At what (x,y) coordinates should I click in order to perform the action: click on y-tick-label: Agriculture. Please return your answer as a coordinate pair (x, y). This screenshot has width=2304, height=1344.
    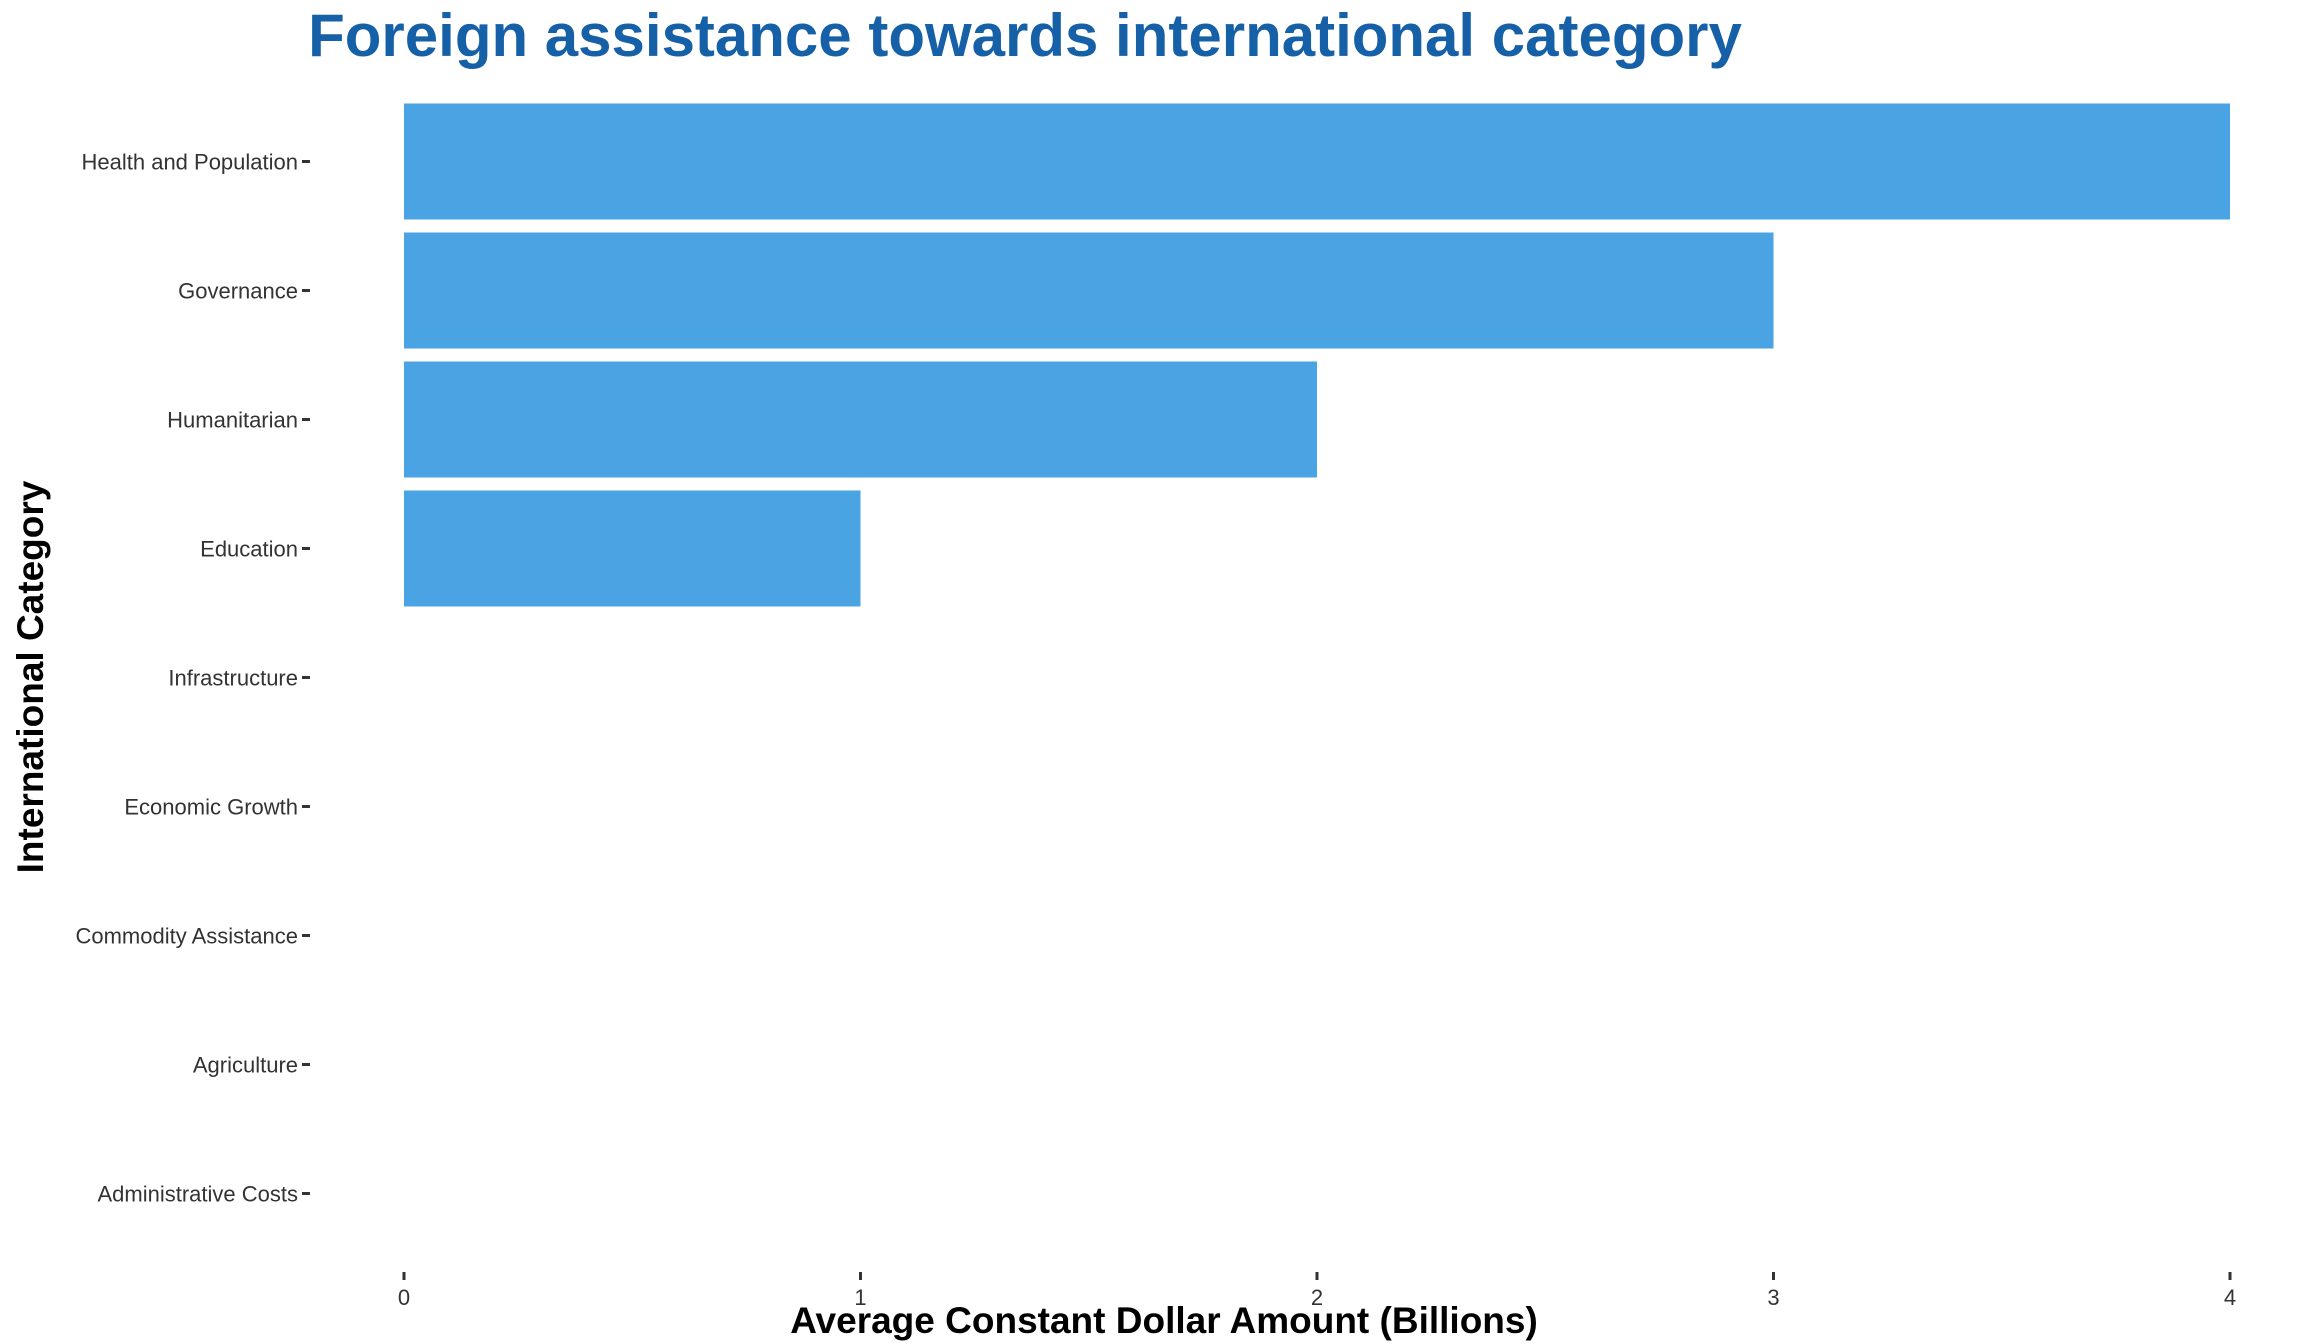
    Looking at the image, I should click on (245, 1065).